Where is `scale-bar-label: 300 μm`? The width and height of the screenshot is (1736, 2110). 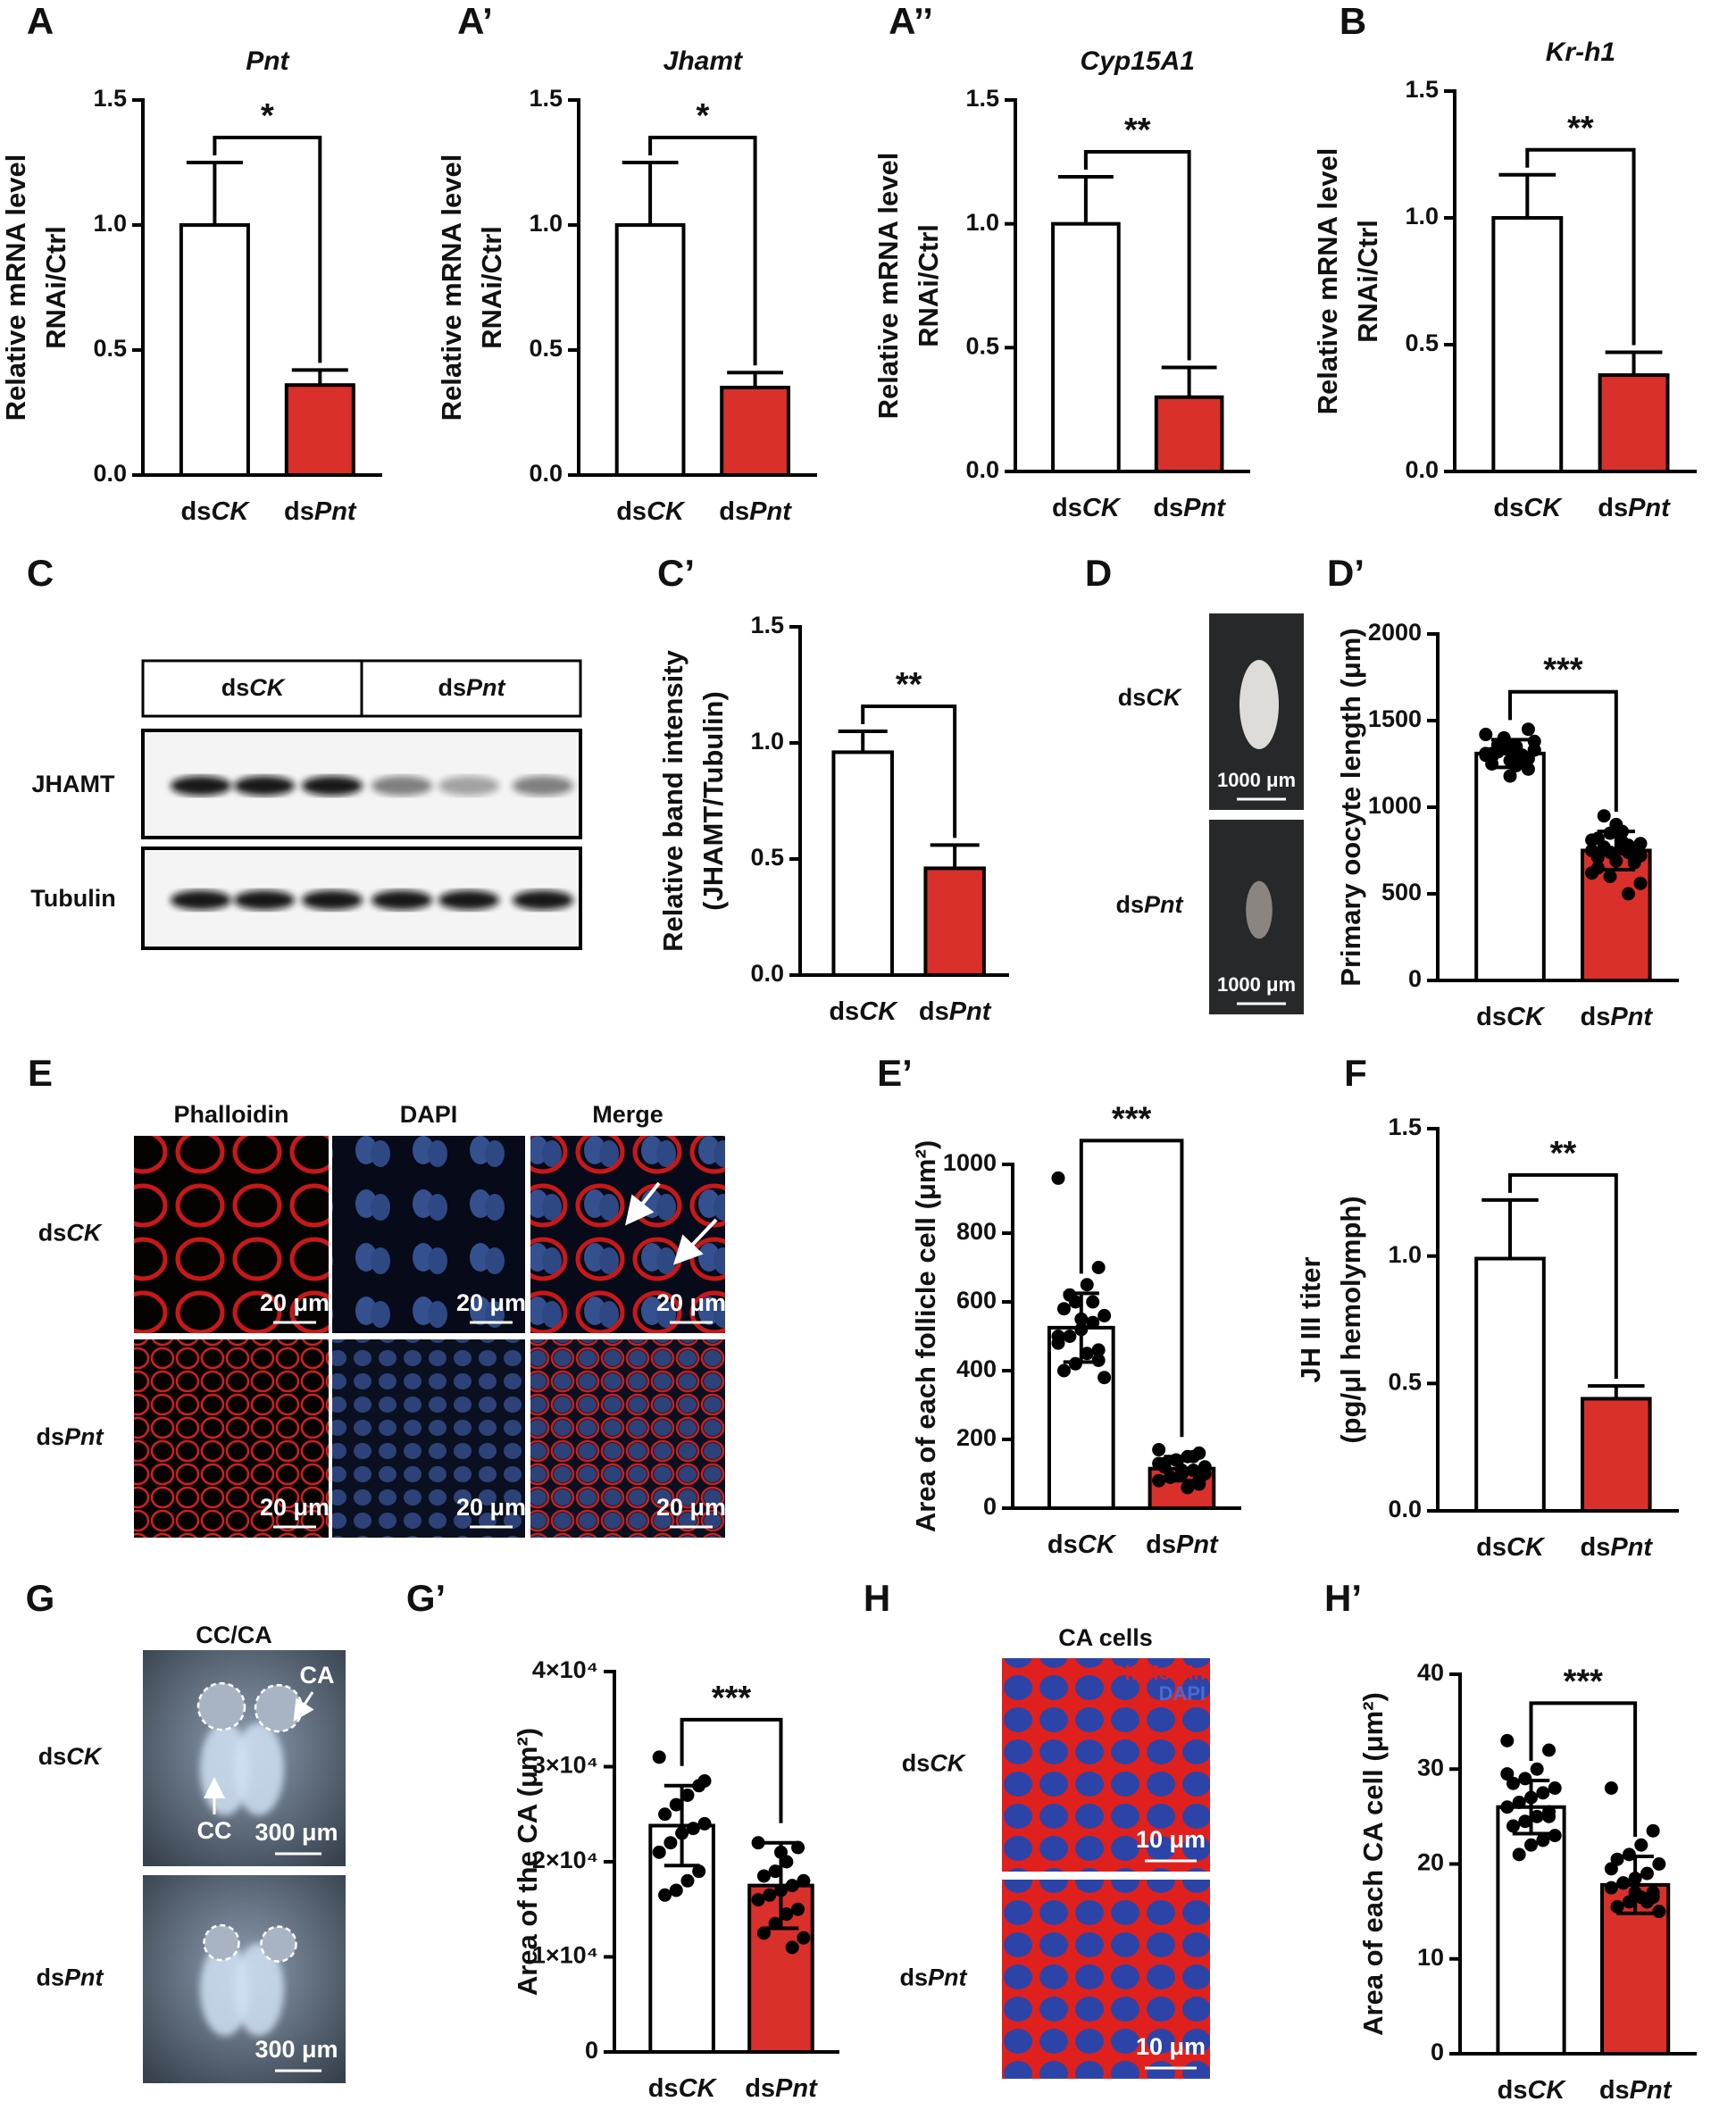
scale-bar-label: 300 μm is located at coordinates (296, 2049).